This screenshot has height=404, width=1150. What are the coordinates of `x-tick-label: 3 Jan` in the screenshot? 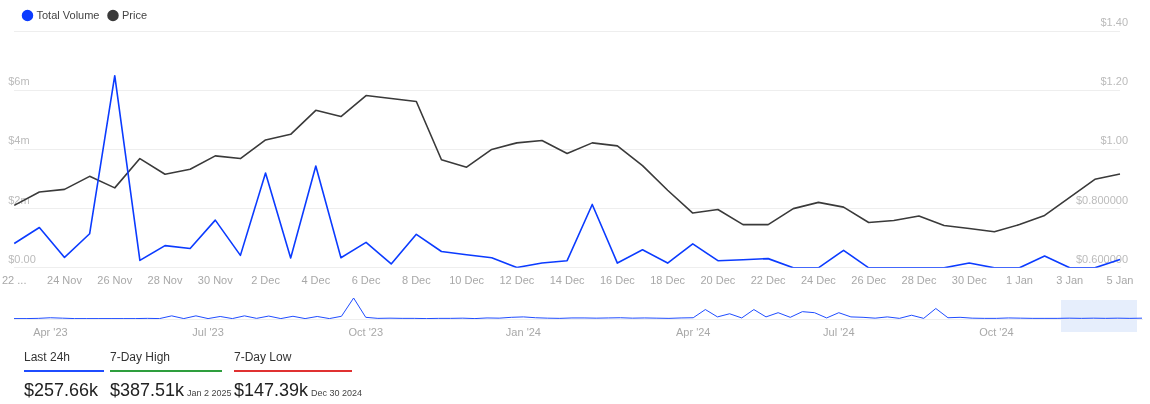 It's located at (1070, 280).